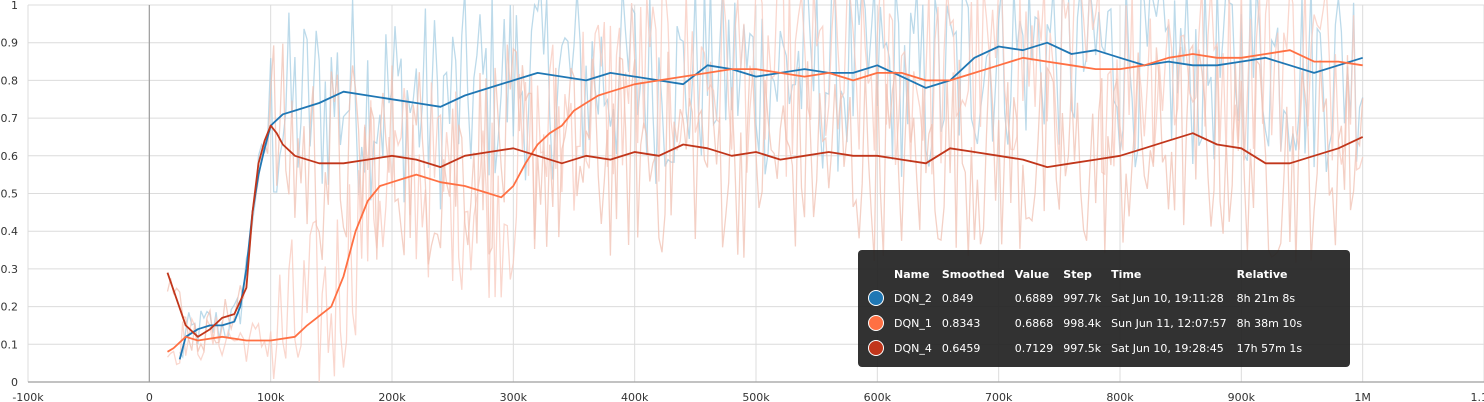 Image resolution: width=1484 pixels, height=402 pixels. What do you see at coordinates (28, 396) in the screenshot?
I see `x-tick-label: -100k` at bounding box center [28, 396].